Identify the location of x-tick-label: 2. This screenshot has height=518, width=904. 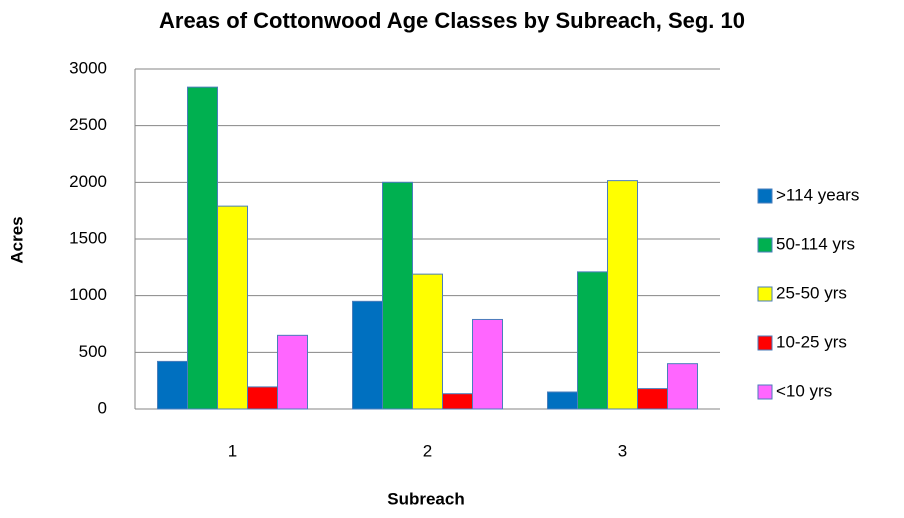
(427, 450).